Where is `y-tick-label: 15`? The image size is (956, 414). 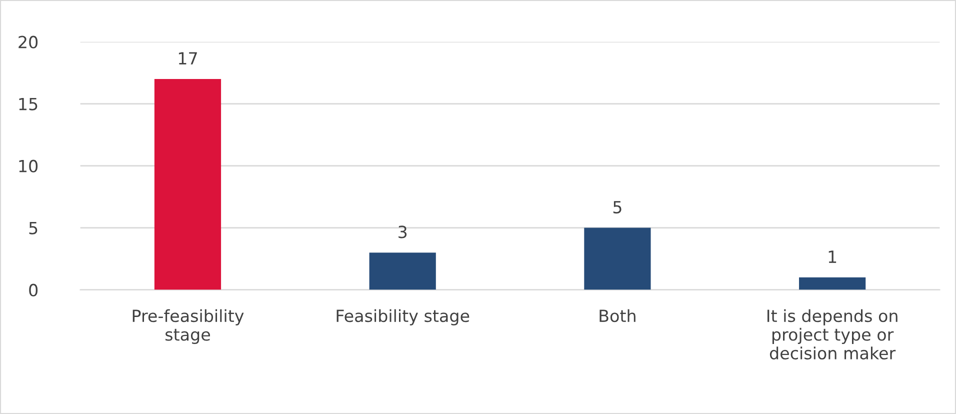 y-tick-label: 15 is located at coordinates (28, 104).